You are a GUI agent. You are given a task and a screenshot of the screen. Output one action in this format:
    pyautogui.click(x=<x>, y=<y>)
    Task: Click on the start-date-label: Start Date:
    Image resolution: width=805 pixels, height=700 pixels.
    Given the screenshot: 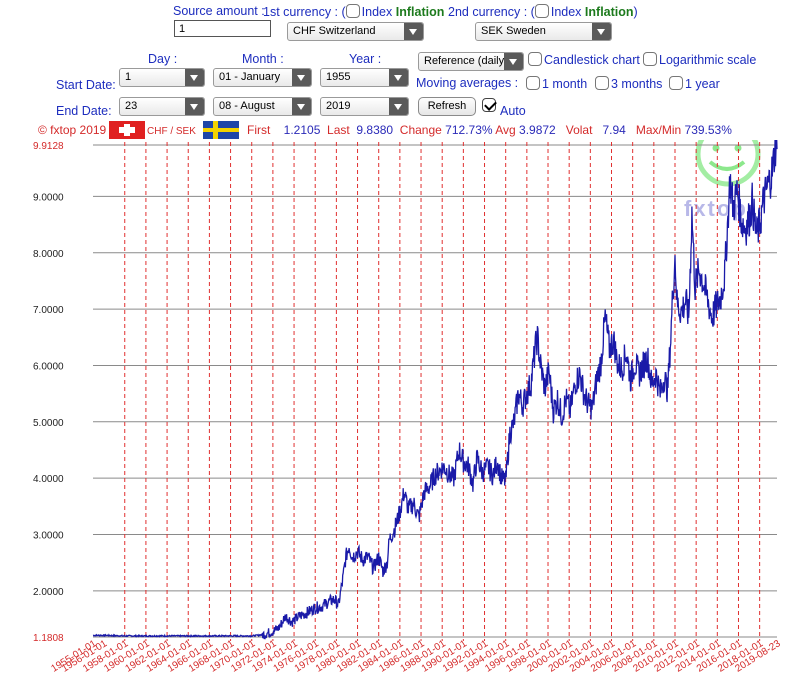 What is the action you would take?
    pyautogui.click(x=86, y=85)
    